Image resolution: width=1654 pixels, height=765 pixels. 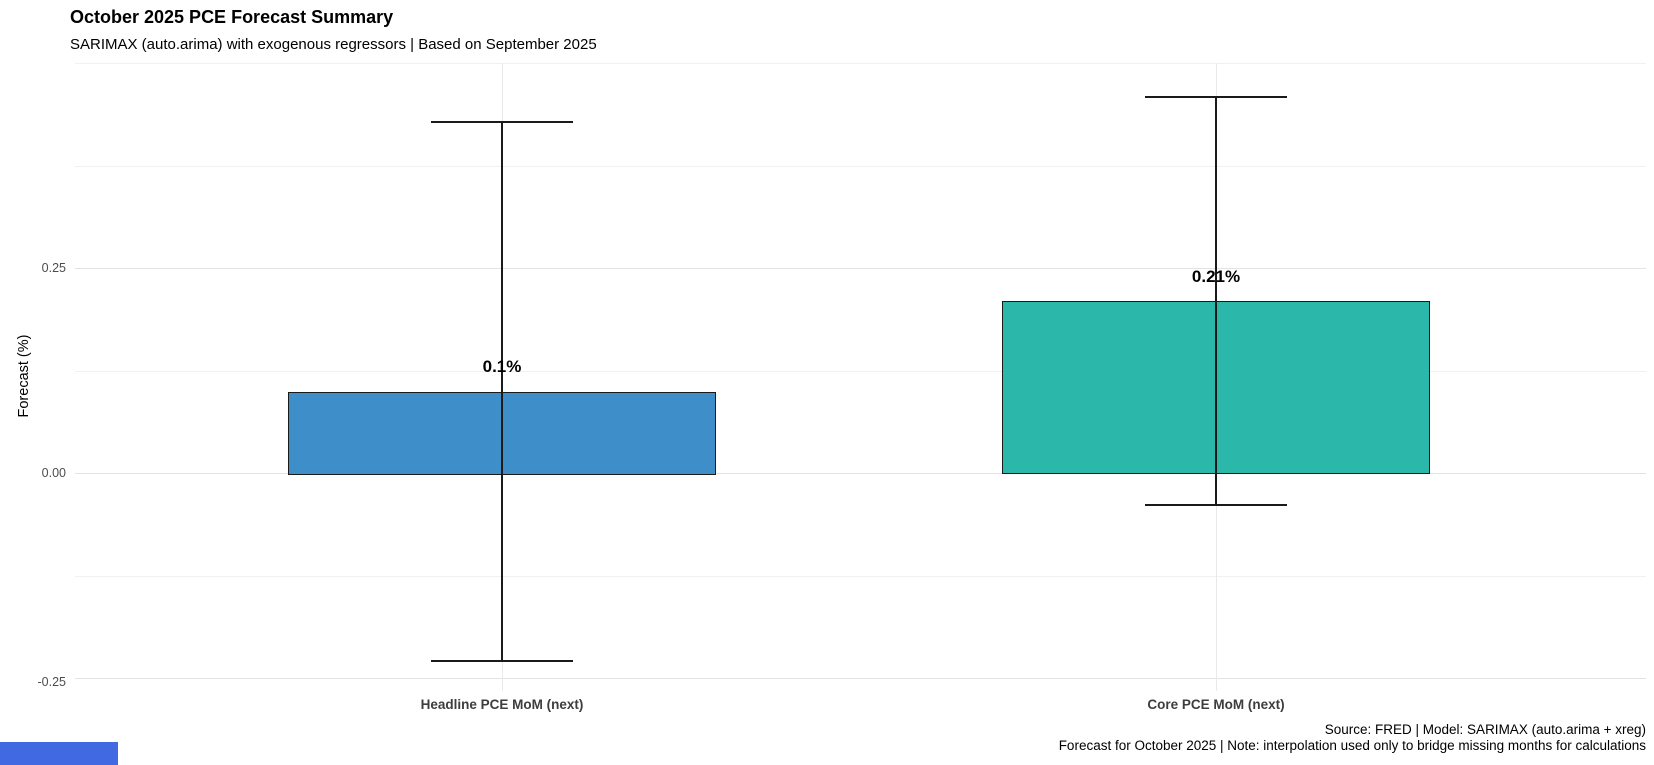 What do you see at coordinates (53, 473) in the screenshot?
I see `y-tick-label: 0.00` at bounding box center [53, 473].